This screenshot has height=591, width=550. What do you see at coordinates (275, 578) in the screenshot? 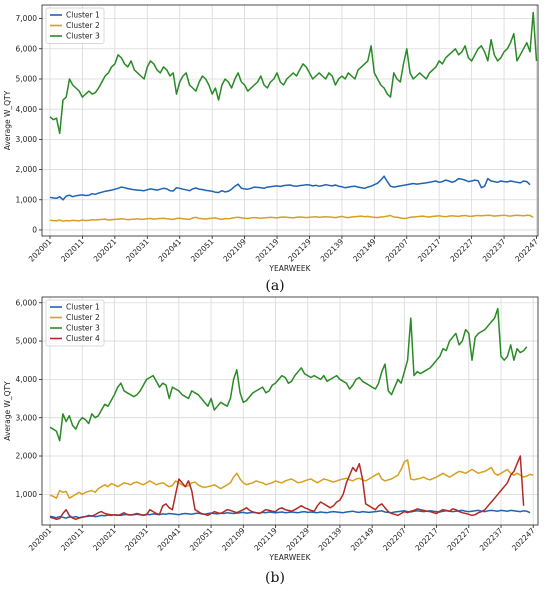
I see `panel-b-label: (b)` at bounding box center [275, 578].